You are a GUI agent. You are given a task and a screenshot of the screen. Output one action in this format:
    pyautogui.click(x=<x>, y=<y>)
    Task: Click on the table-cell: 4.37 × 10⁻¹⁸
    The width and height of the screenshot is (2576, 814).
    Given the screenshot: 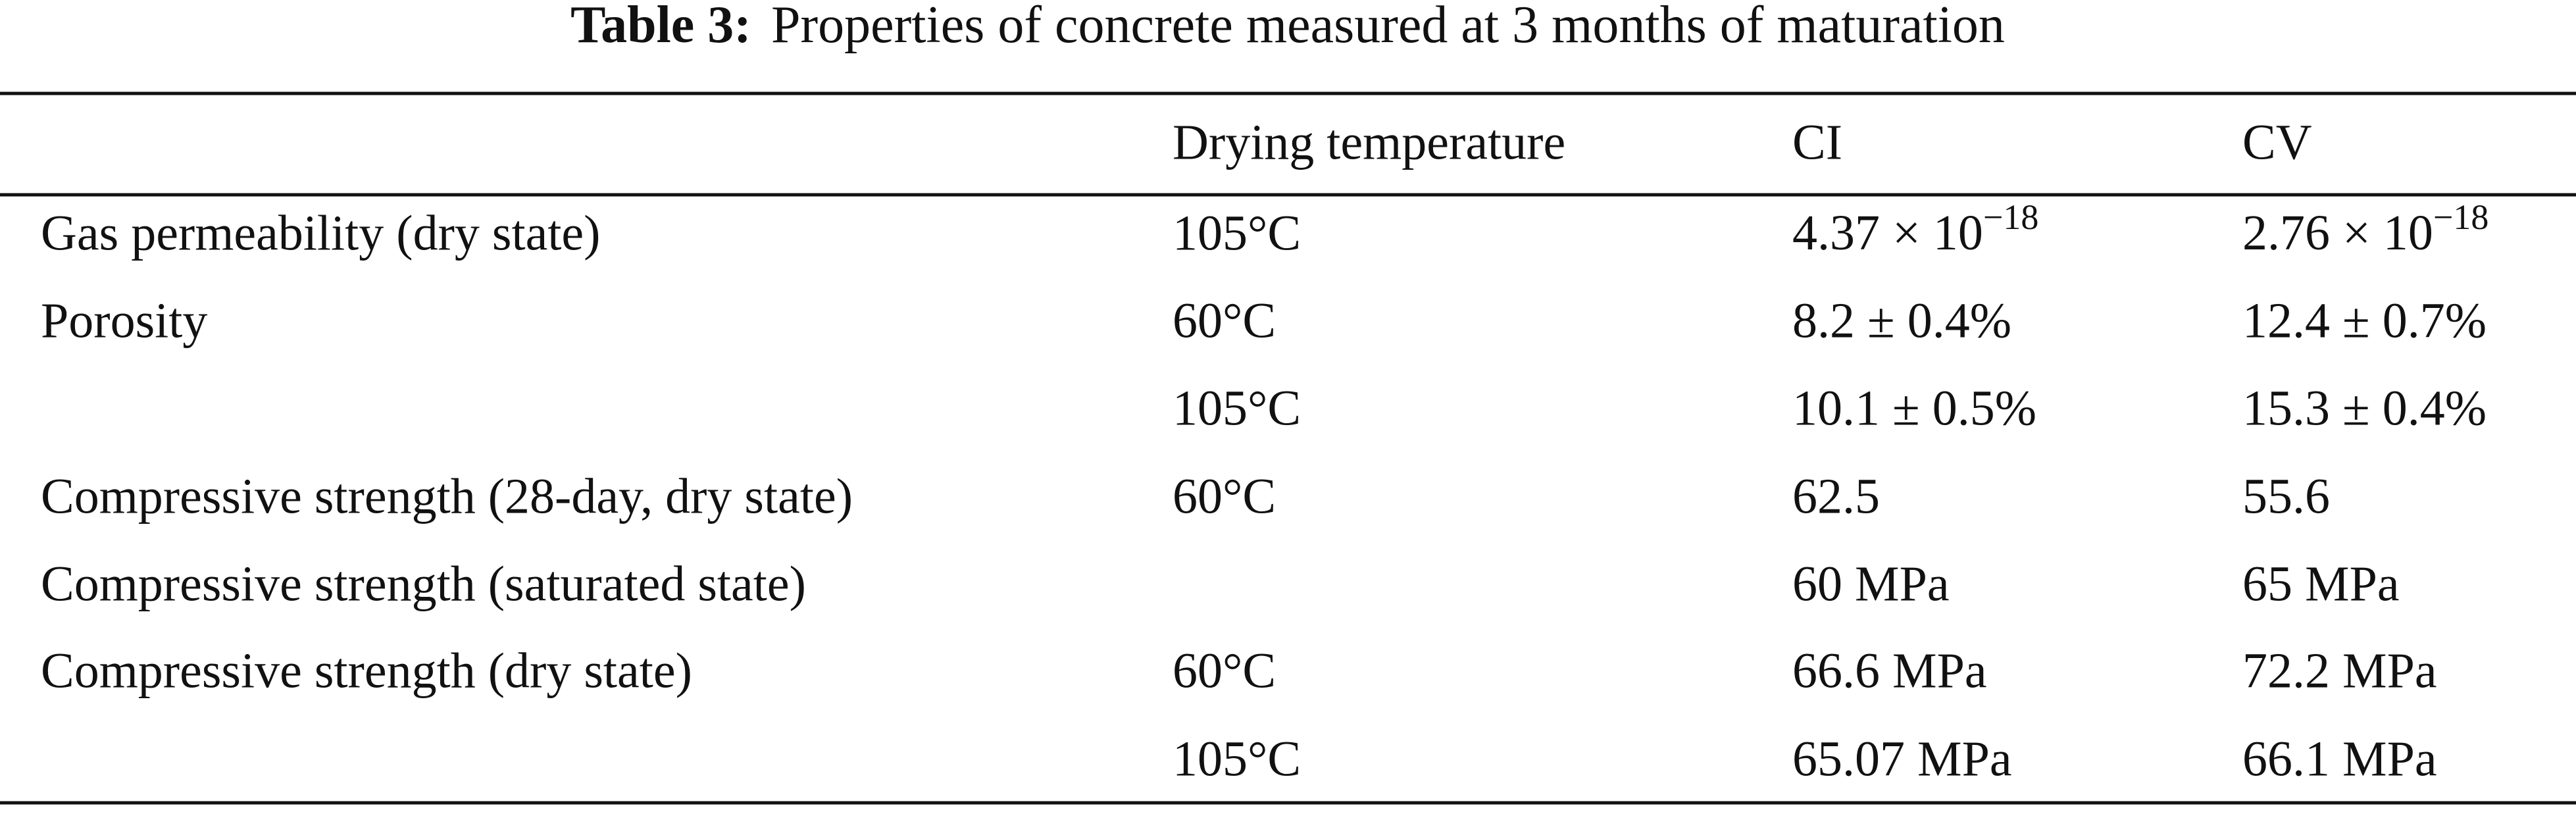 What is the action you would take?
    pyautogui.click(x=1915, y=229)
    